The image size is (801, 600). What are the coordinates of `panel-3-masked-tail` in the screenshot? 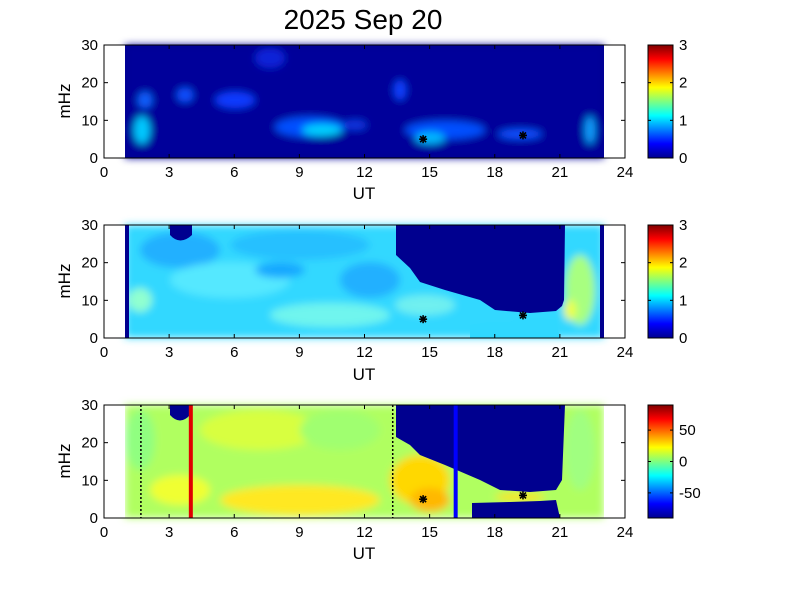 It's located at (516, 509).